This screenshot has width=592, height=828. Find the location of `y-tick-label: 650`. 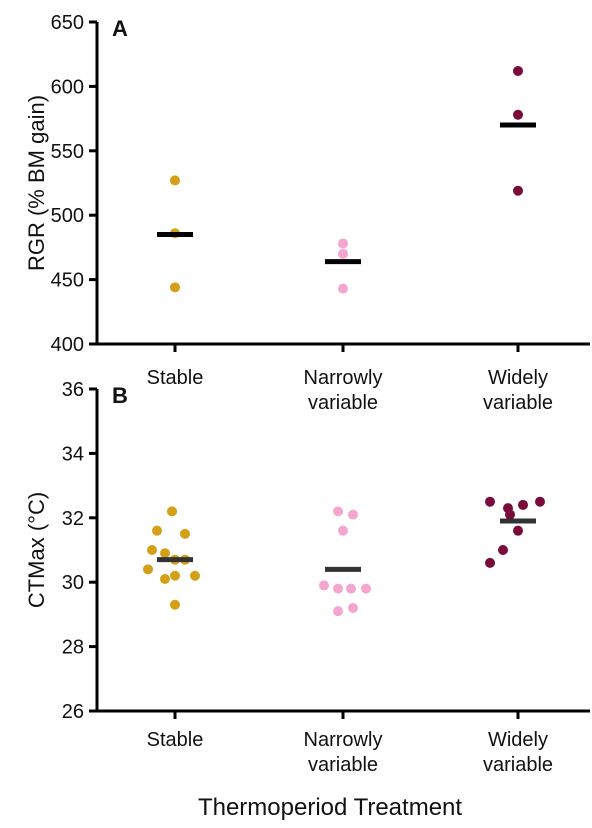

y-tick-label: 650 is located at coordinates (67, 23).